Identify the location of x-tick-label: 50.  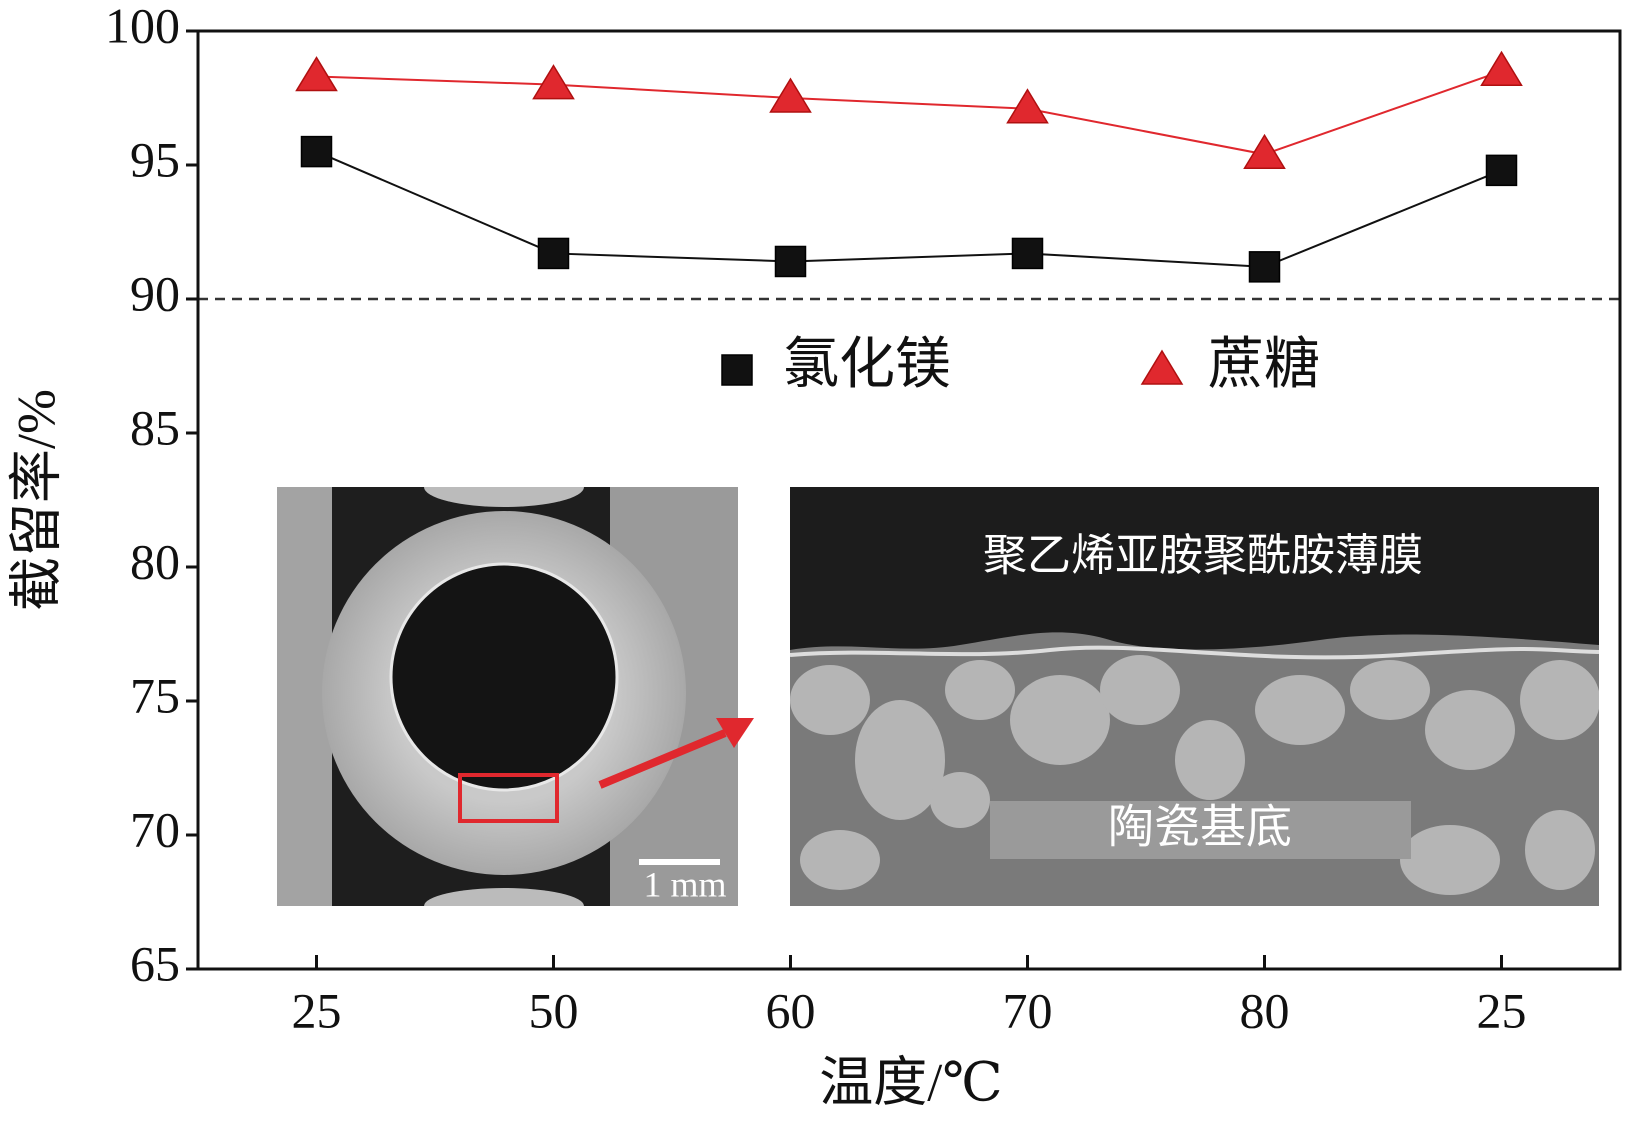
(554, 1010).